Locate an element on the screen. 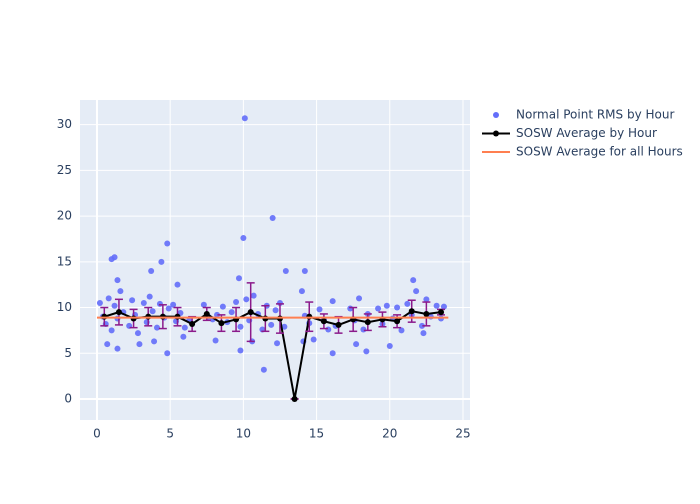 Image resolution: width=700 pixels, height=504 pixels. y-tick-label: 0 is located at coordinates (68, 398).